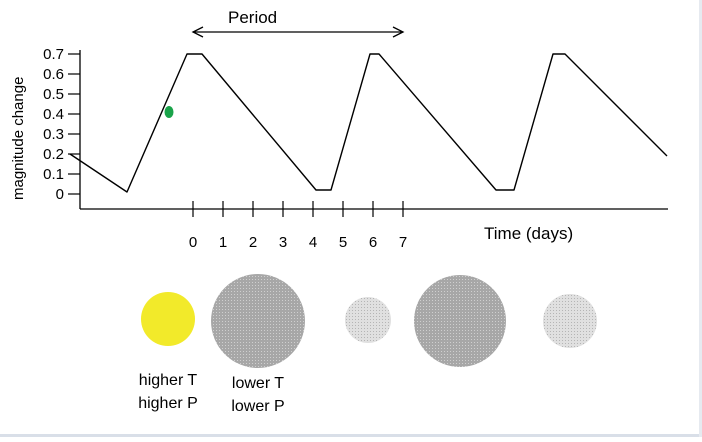 The height and width of the screenshot is (442, 702). What do you see at coordinates (53, 174) in the screenshot?
I see `y-tick-label: 0.1` at bounding box center [53, 174].